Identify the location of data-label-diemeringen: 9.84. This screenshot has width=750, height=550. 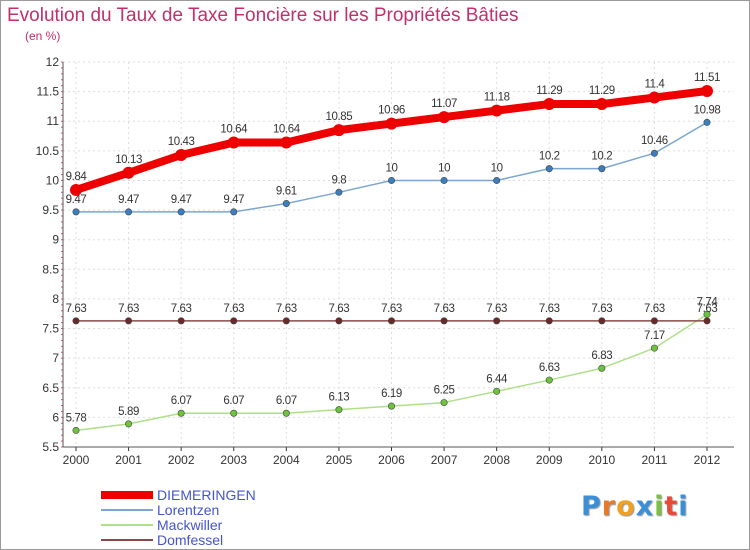
(77, 177).